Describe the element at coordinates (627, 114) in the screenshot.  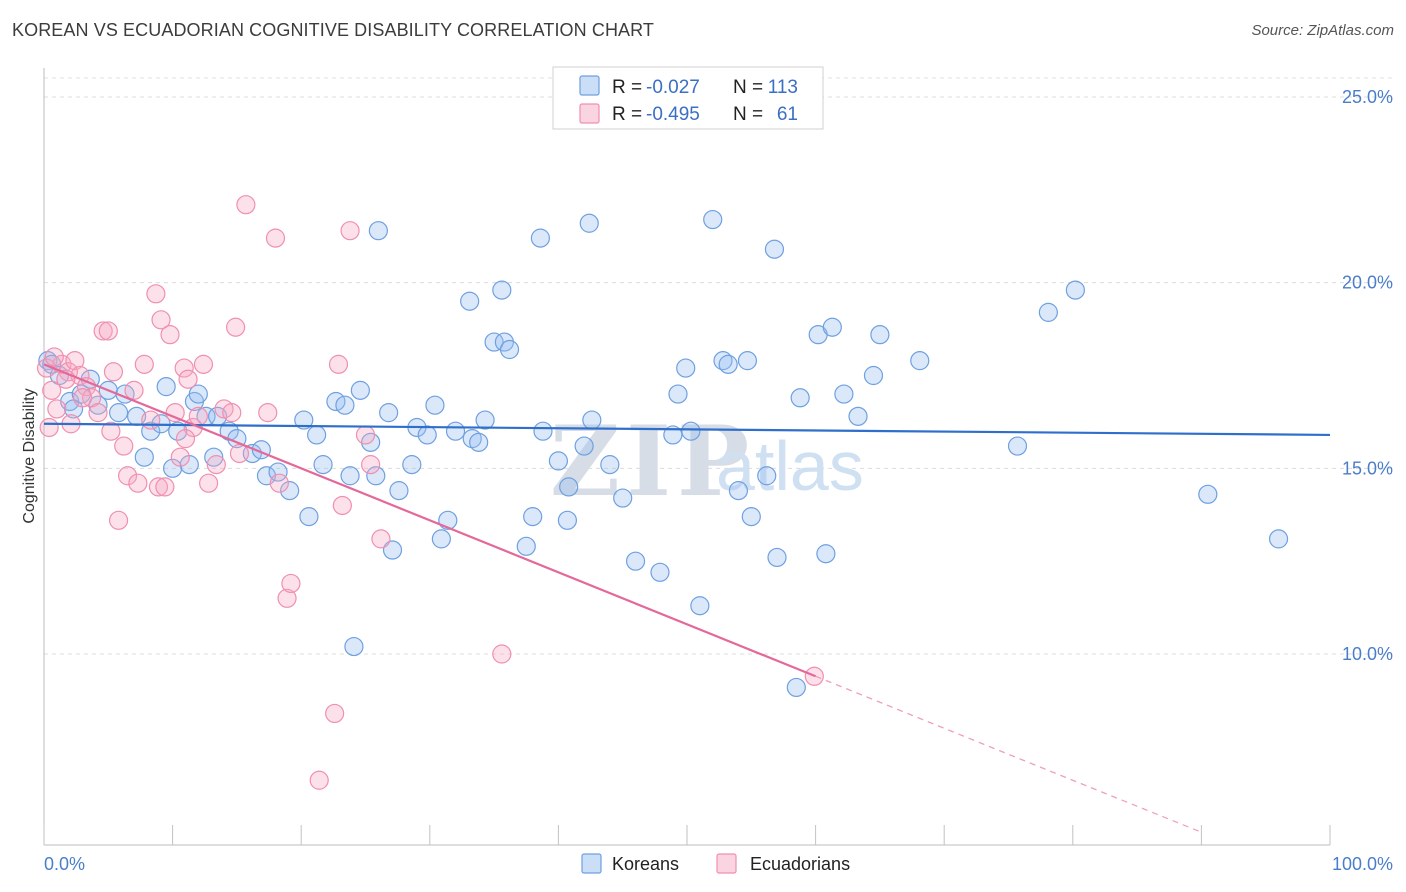
I see `legend-r-label-ecuadorians: R =` at that location.